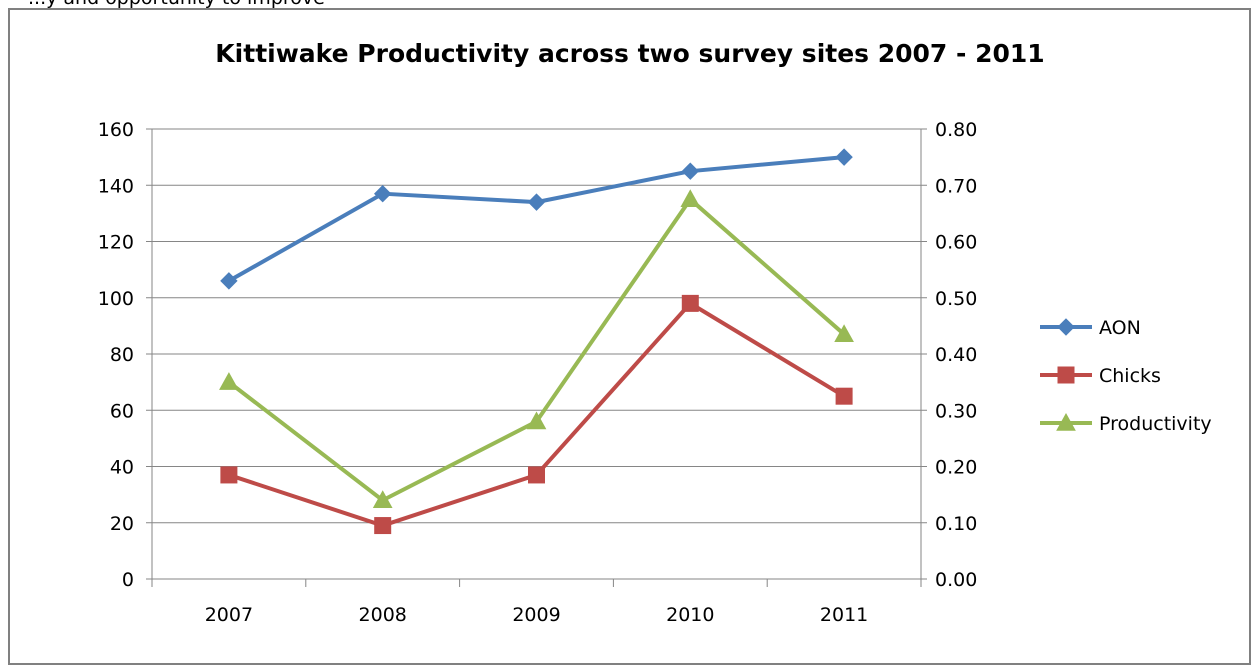 The width and height of the screenshot is (1254, 671). Describe the element at coordinates (128, 580) in the screenshot. I see `left-axis-tick-label: 0` at that location.